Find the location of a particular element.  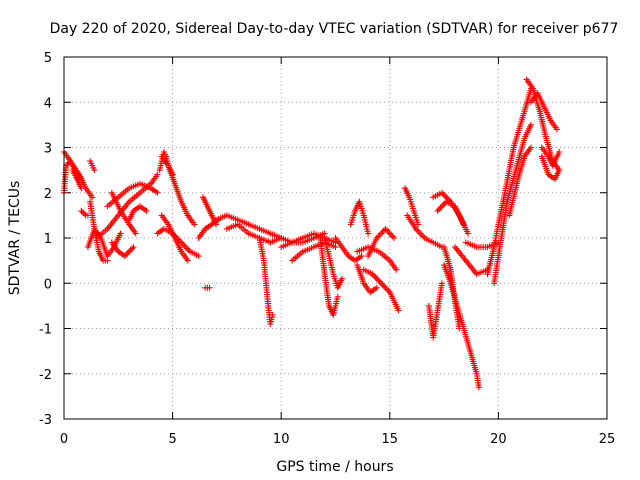

x-tick-label: 5 is located at coordinates (172, 439).